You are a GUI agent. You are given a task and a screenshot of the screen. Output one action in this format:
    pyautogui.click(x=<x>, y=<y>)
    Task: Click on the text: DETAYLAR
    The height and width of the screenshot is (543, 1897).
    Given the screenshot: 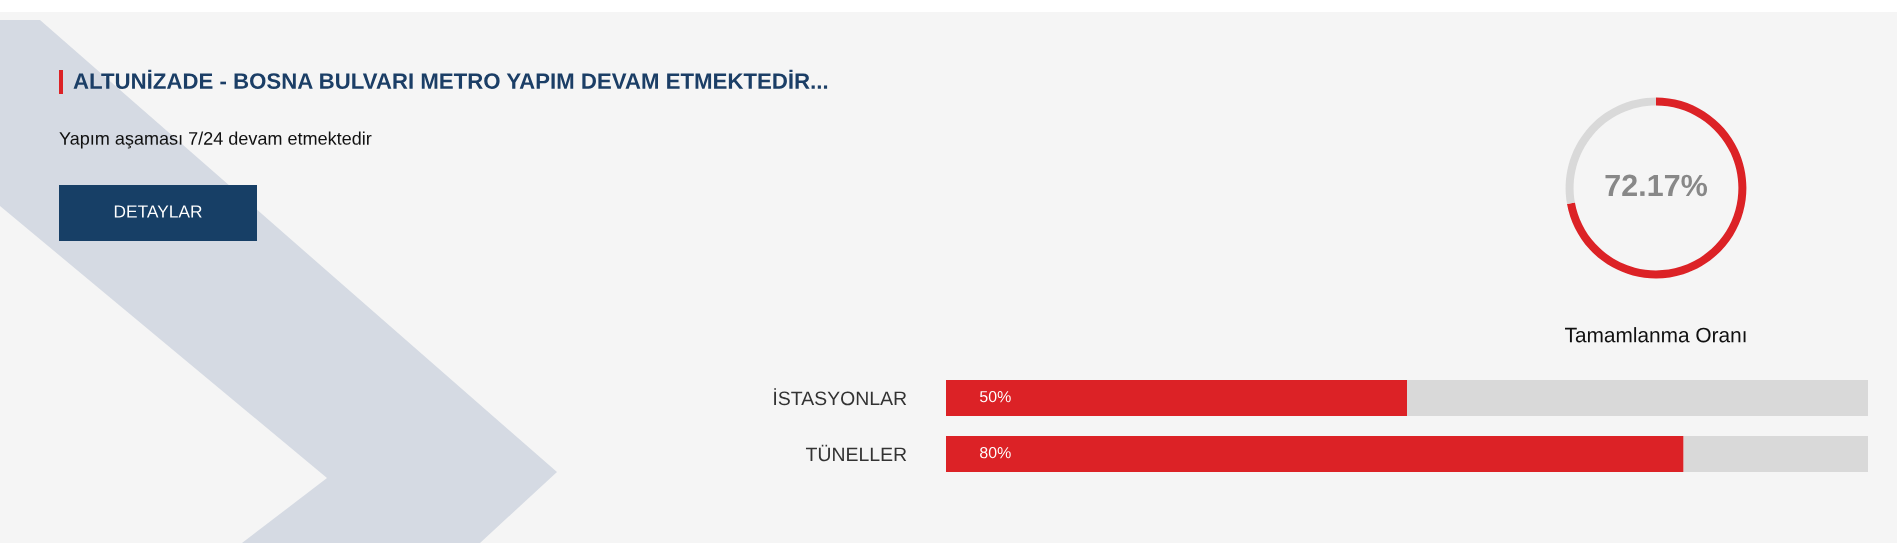 What is the action you would take?
    pyautogui.click(x=158, y=211)
    